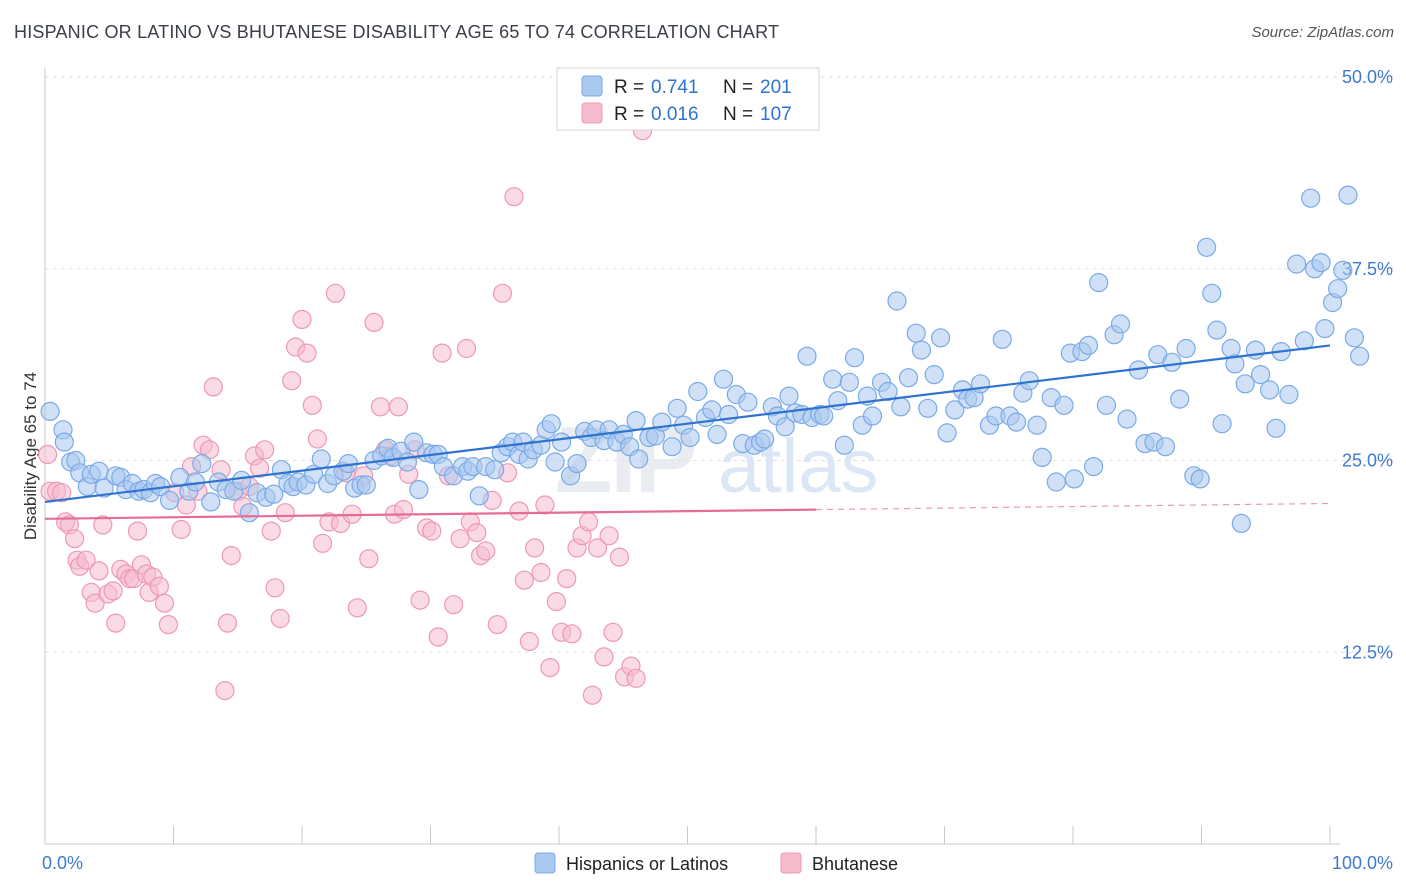 This screenshot has width=1406, height=892. I want to click on y-tick-label: 50.0%, so click(1367, 77).